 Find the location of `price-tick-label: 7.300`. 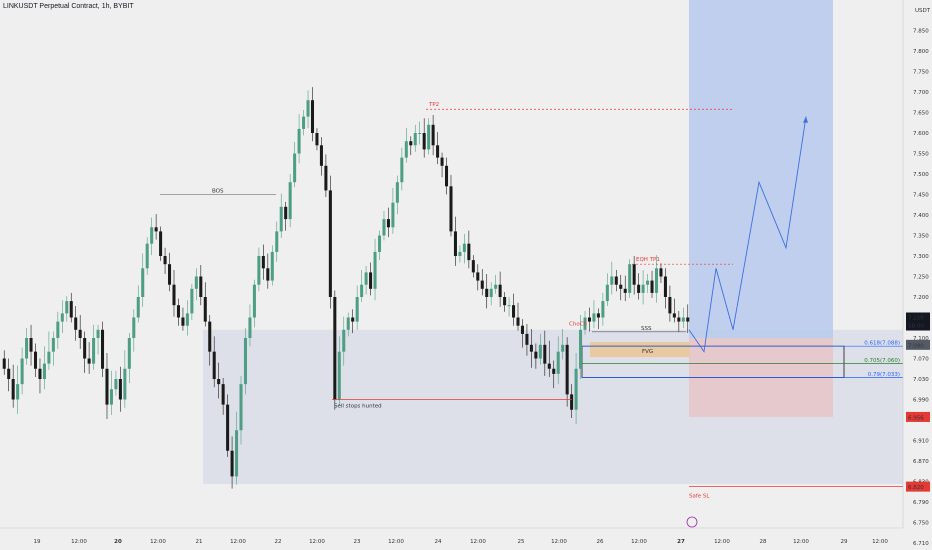

price-tick-label: 7.300 is located at coordinates (921, 257).